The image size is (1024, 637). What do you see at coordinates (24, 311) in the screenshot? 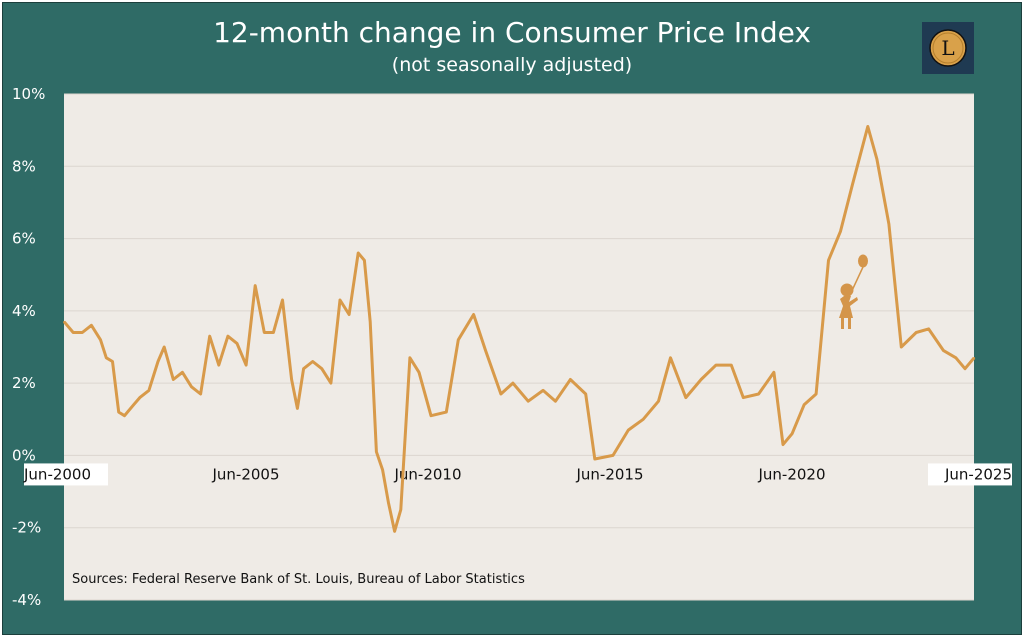
I see `y-tick-label: 4%` at bounding box center [24, 311].